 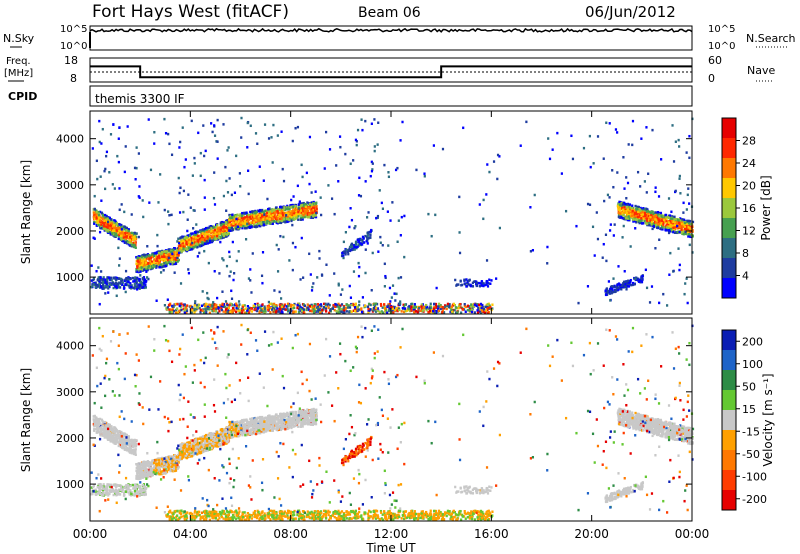 What do you see at coordinates (721, 29) in the screenshot?
I see `nsearch-tick-high: 10^5` at bounding box center [721, 29].